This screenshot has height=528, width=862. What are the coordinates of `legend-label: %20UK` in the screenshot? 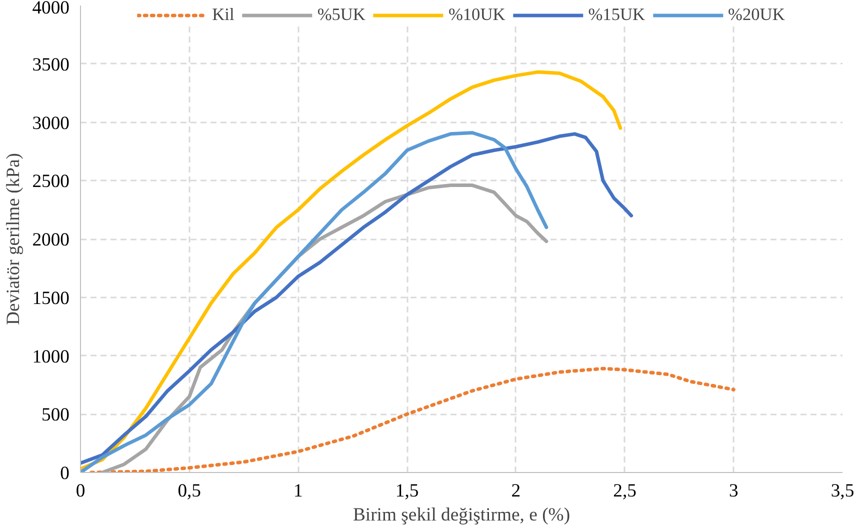 It's located at (756, 15).